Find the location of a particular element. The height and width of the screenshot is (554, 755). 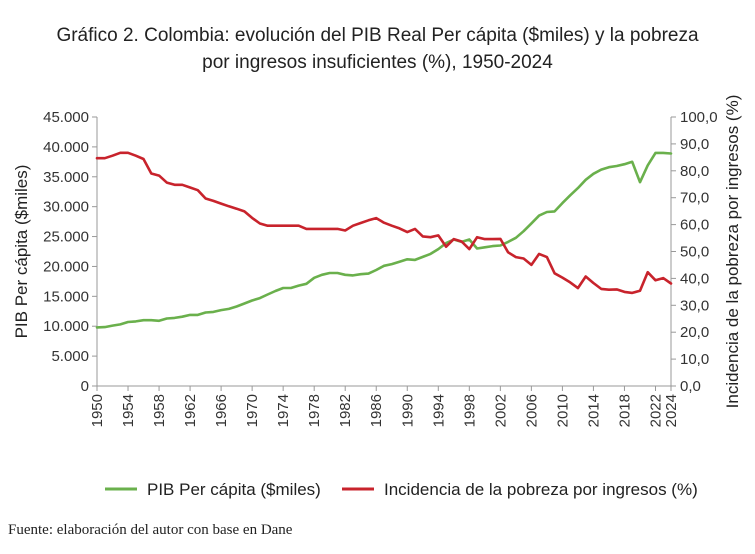

y-axis-title: PIB Per cápita ($miles) is located at coordinates (21, 252).